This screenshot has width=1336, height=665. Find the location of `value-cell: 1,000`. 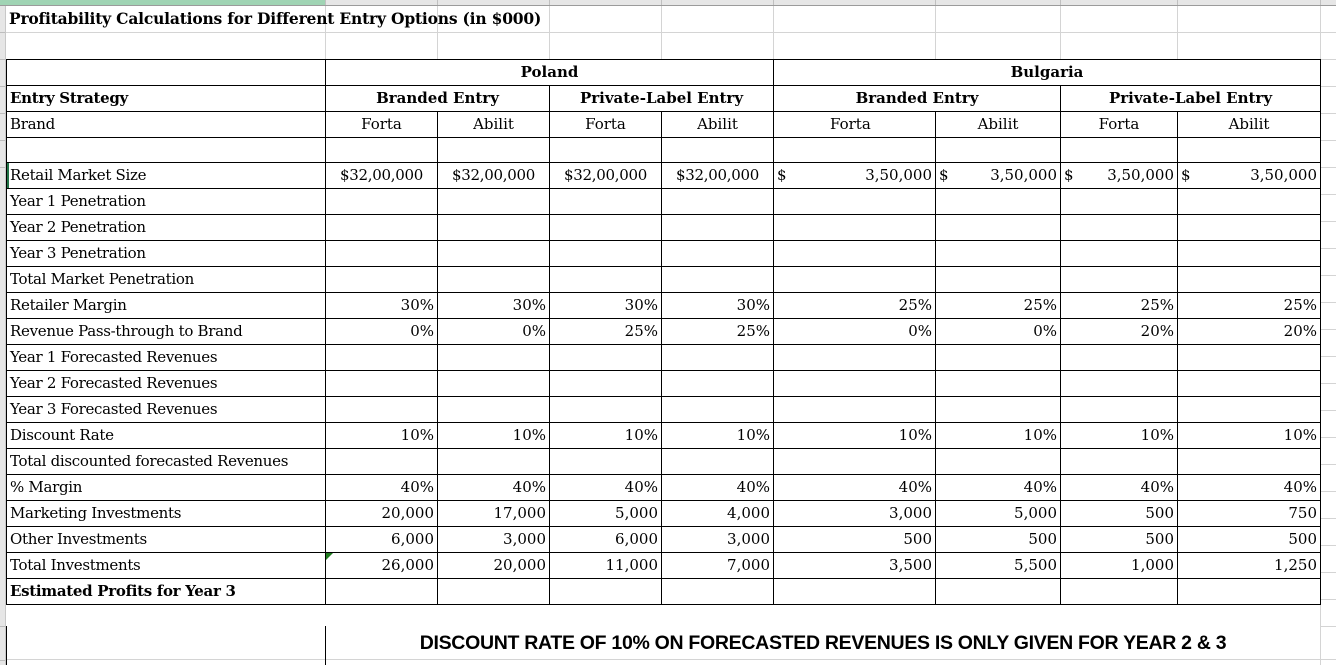

value-cell: 1,000 is located at coordinates (1119, 565).